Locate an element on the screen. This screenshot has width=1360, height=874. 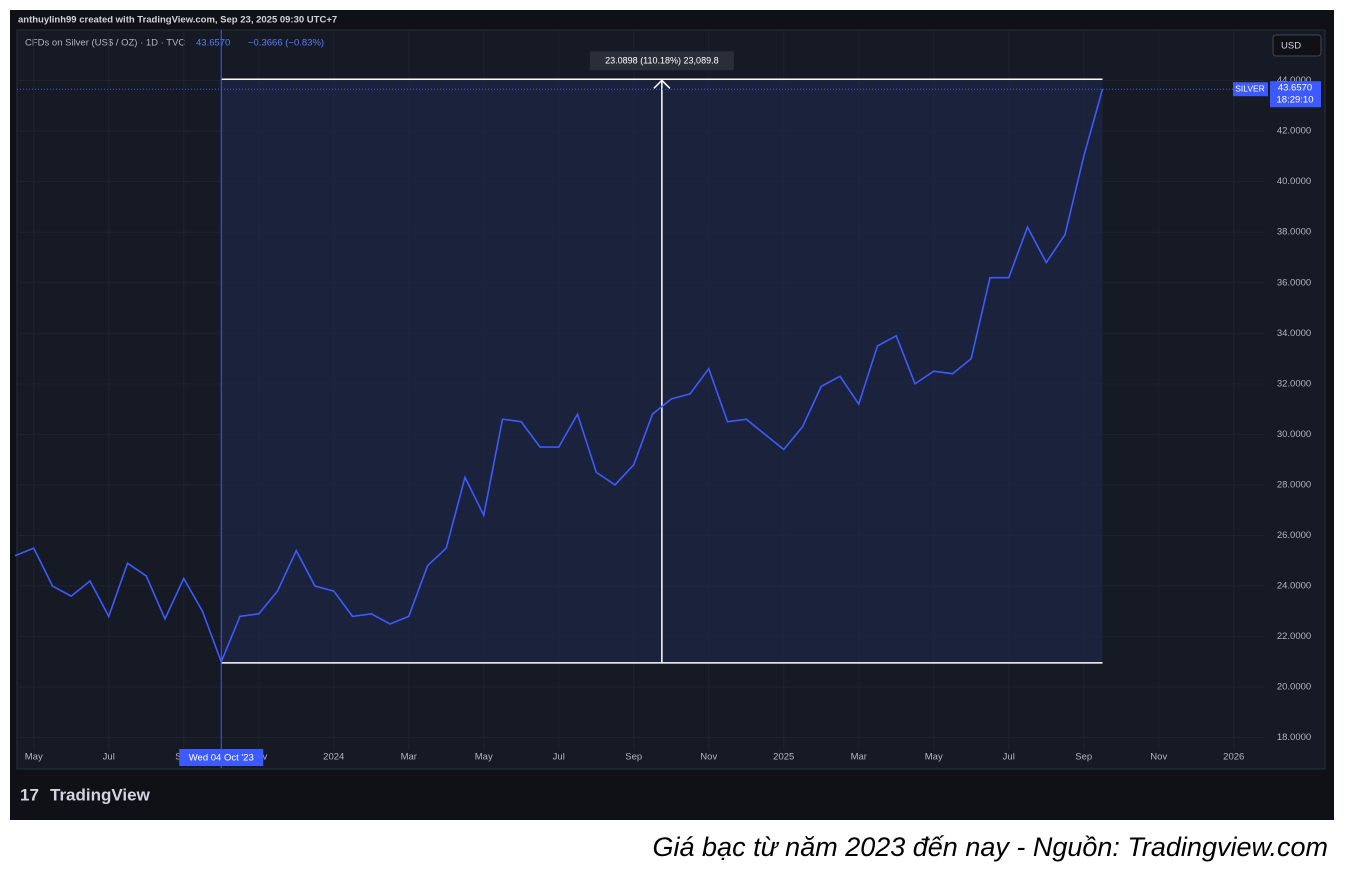
y-tick-label: 30.0000 is located at coordinates (1294, 434).